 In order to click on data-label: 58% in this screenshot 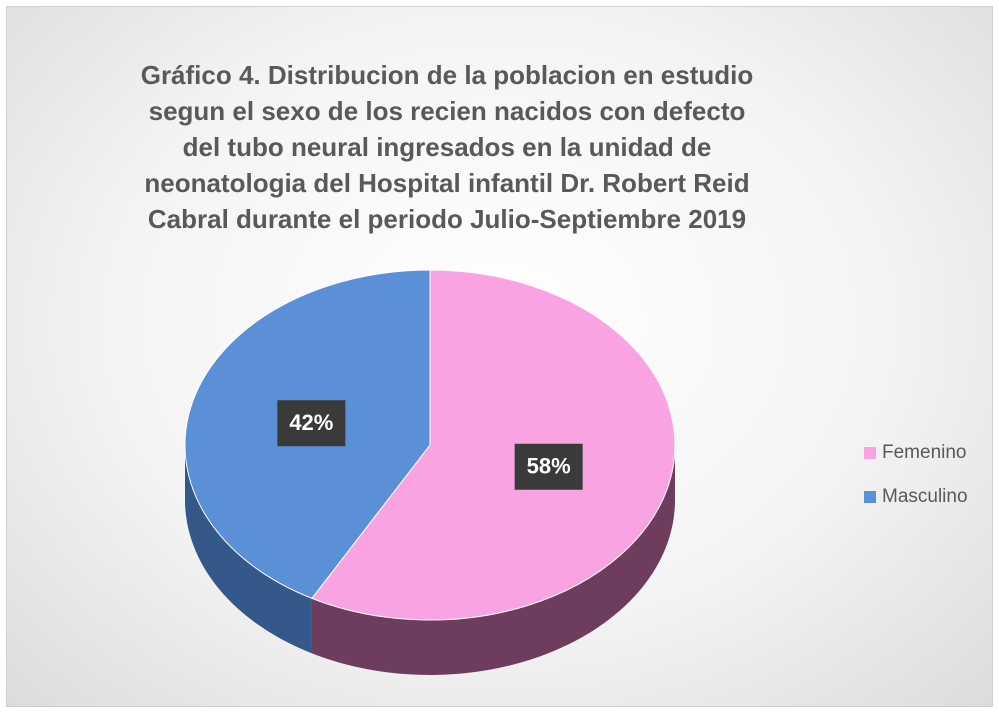, I will do `click(549, 466)`.